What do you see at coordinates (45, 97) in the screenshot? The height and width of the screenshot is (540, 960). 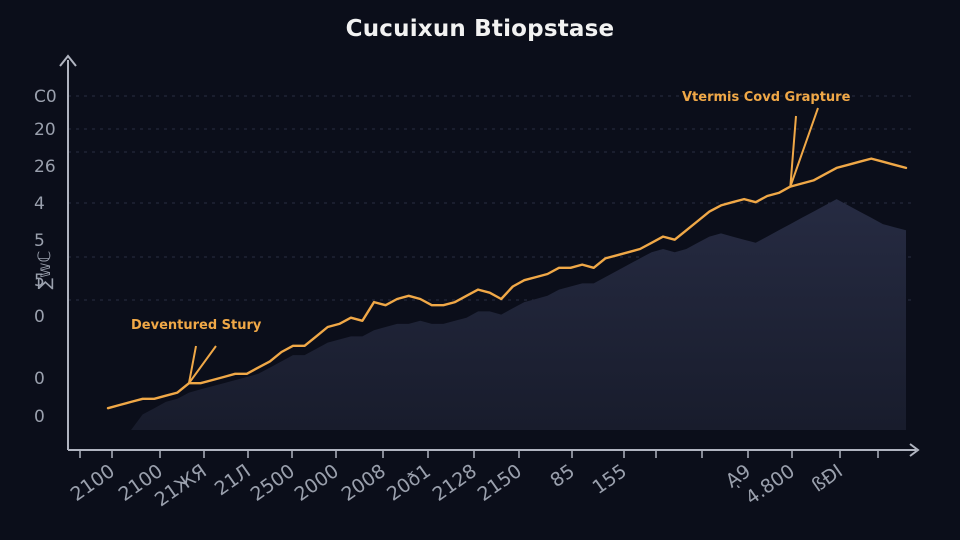 I see `y-tick-label: C0` at bounding box center [45, 97].